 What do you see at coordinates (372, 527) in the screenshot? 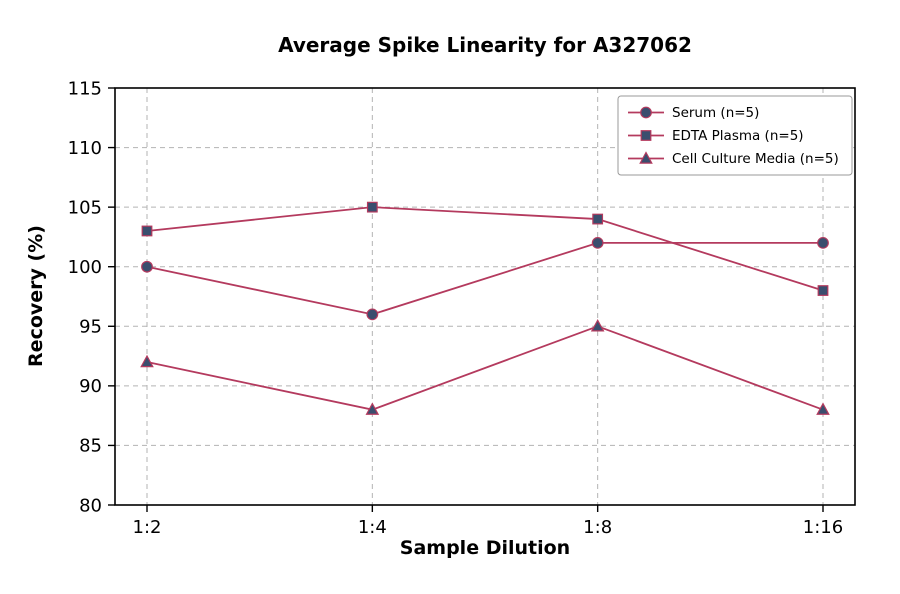
I see `x-tick-label: 1:4` at bounding box center [372, 527].